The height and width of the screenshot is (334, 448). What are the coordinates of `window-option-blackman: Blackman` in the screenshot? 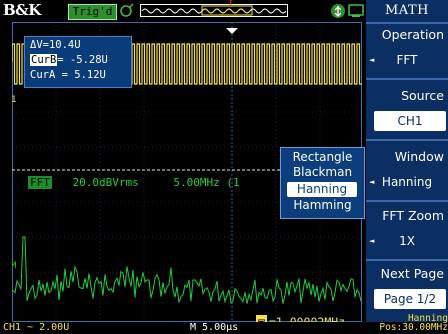 It's located at (322, 172).